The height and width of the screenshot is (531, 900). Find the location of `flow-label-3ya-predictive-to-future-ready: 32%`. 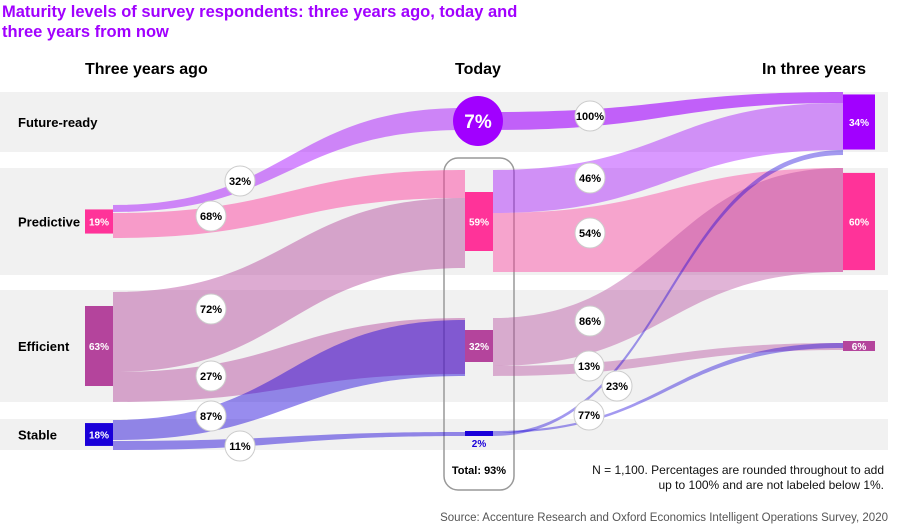

flow-label-3ya-predictive-to-future-ready: 32% is located at coordinates (240, 182).